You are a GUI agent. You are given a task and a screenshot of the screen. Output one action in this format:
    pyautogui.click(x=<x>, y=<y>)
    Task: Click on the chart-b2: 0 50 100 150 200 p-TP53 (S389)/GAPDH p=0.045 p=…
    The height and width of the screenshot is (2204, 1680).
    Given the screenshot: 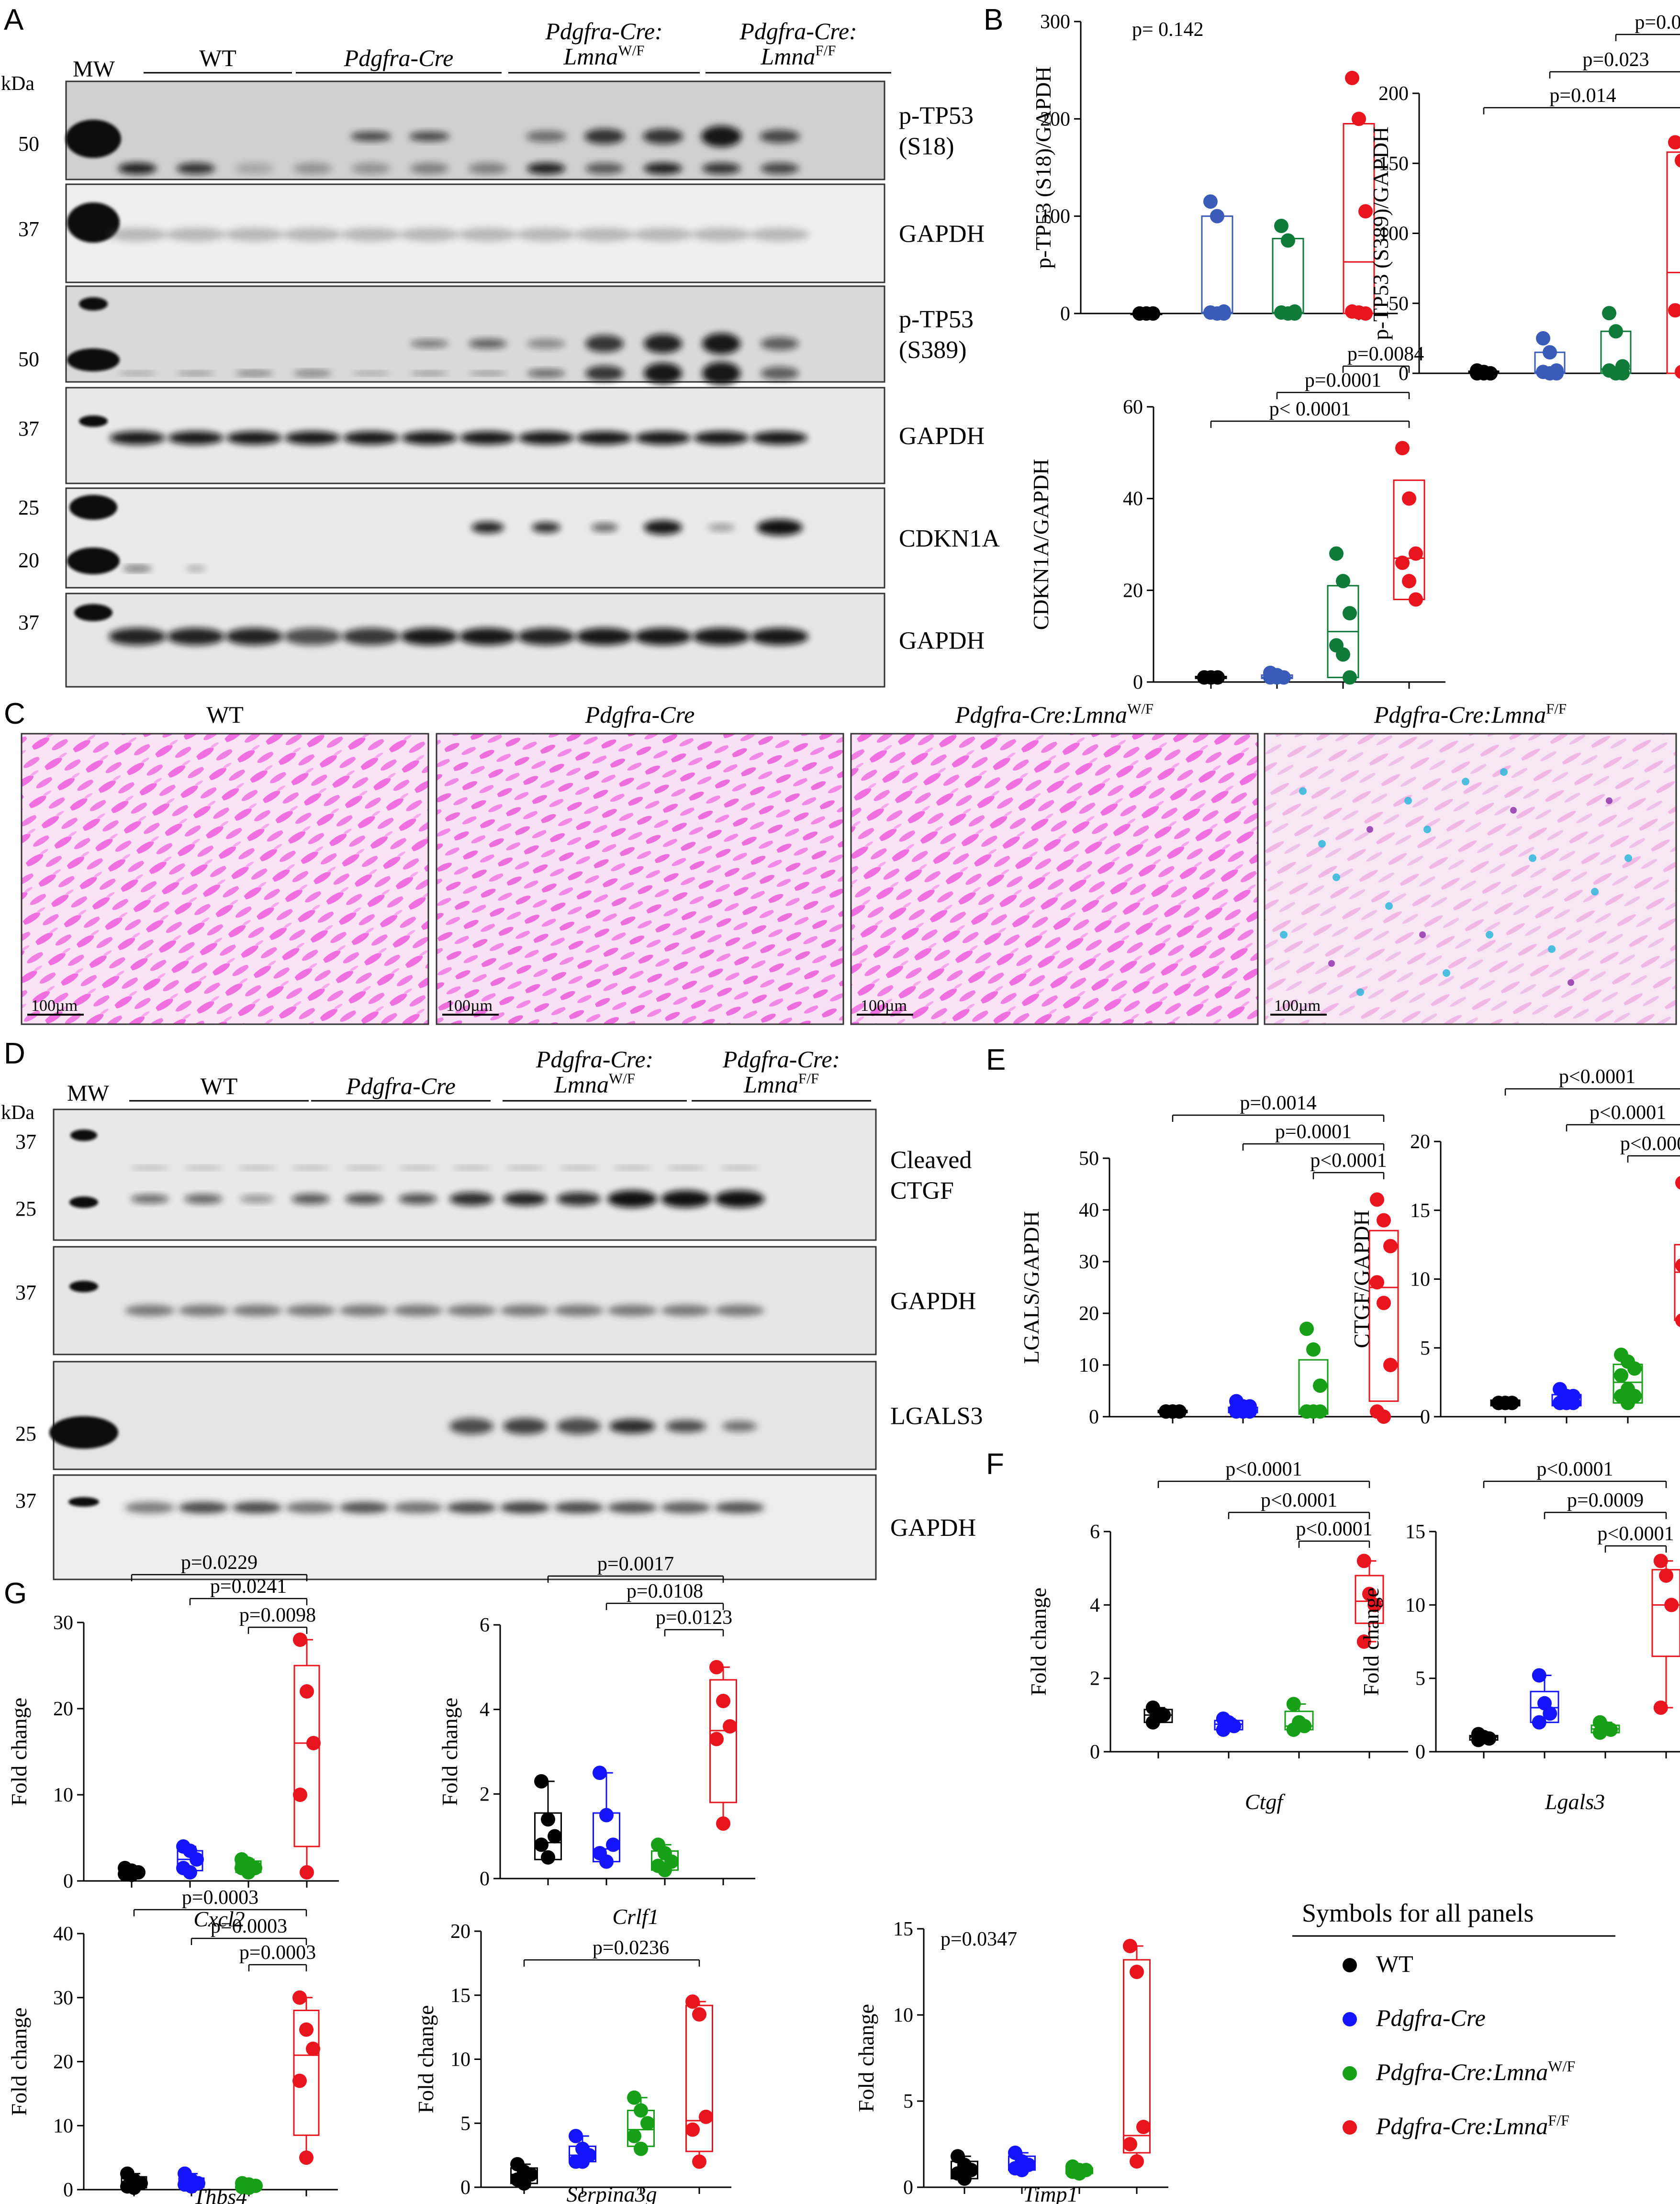 What is the action you would take?
    pyautogui.click(x=1524, y=198)
    